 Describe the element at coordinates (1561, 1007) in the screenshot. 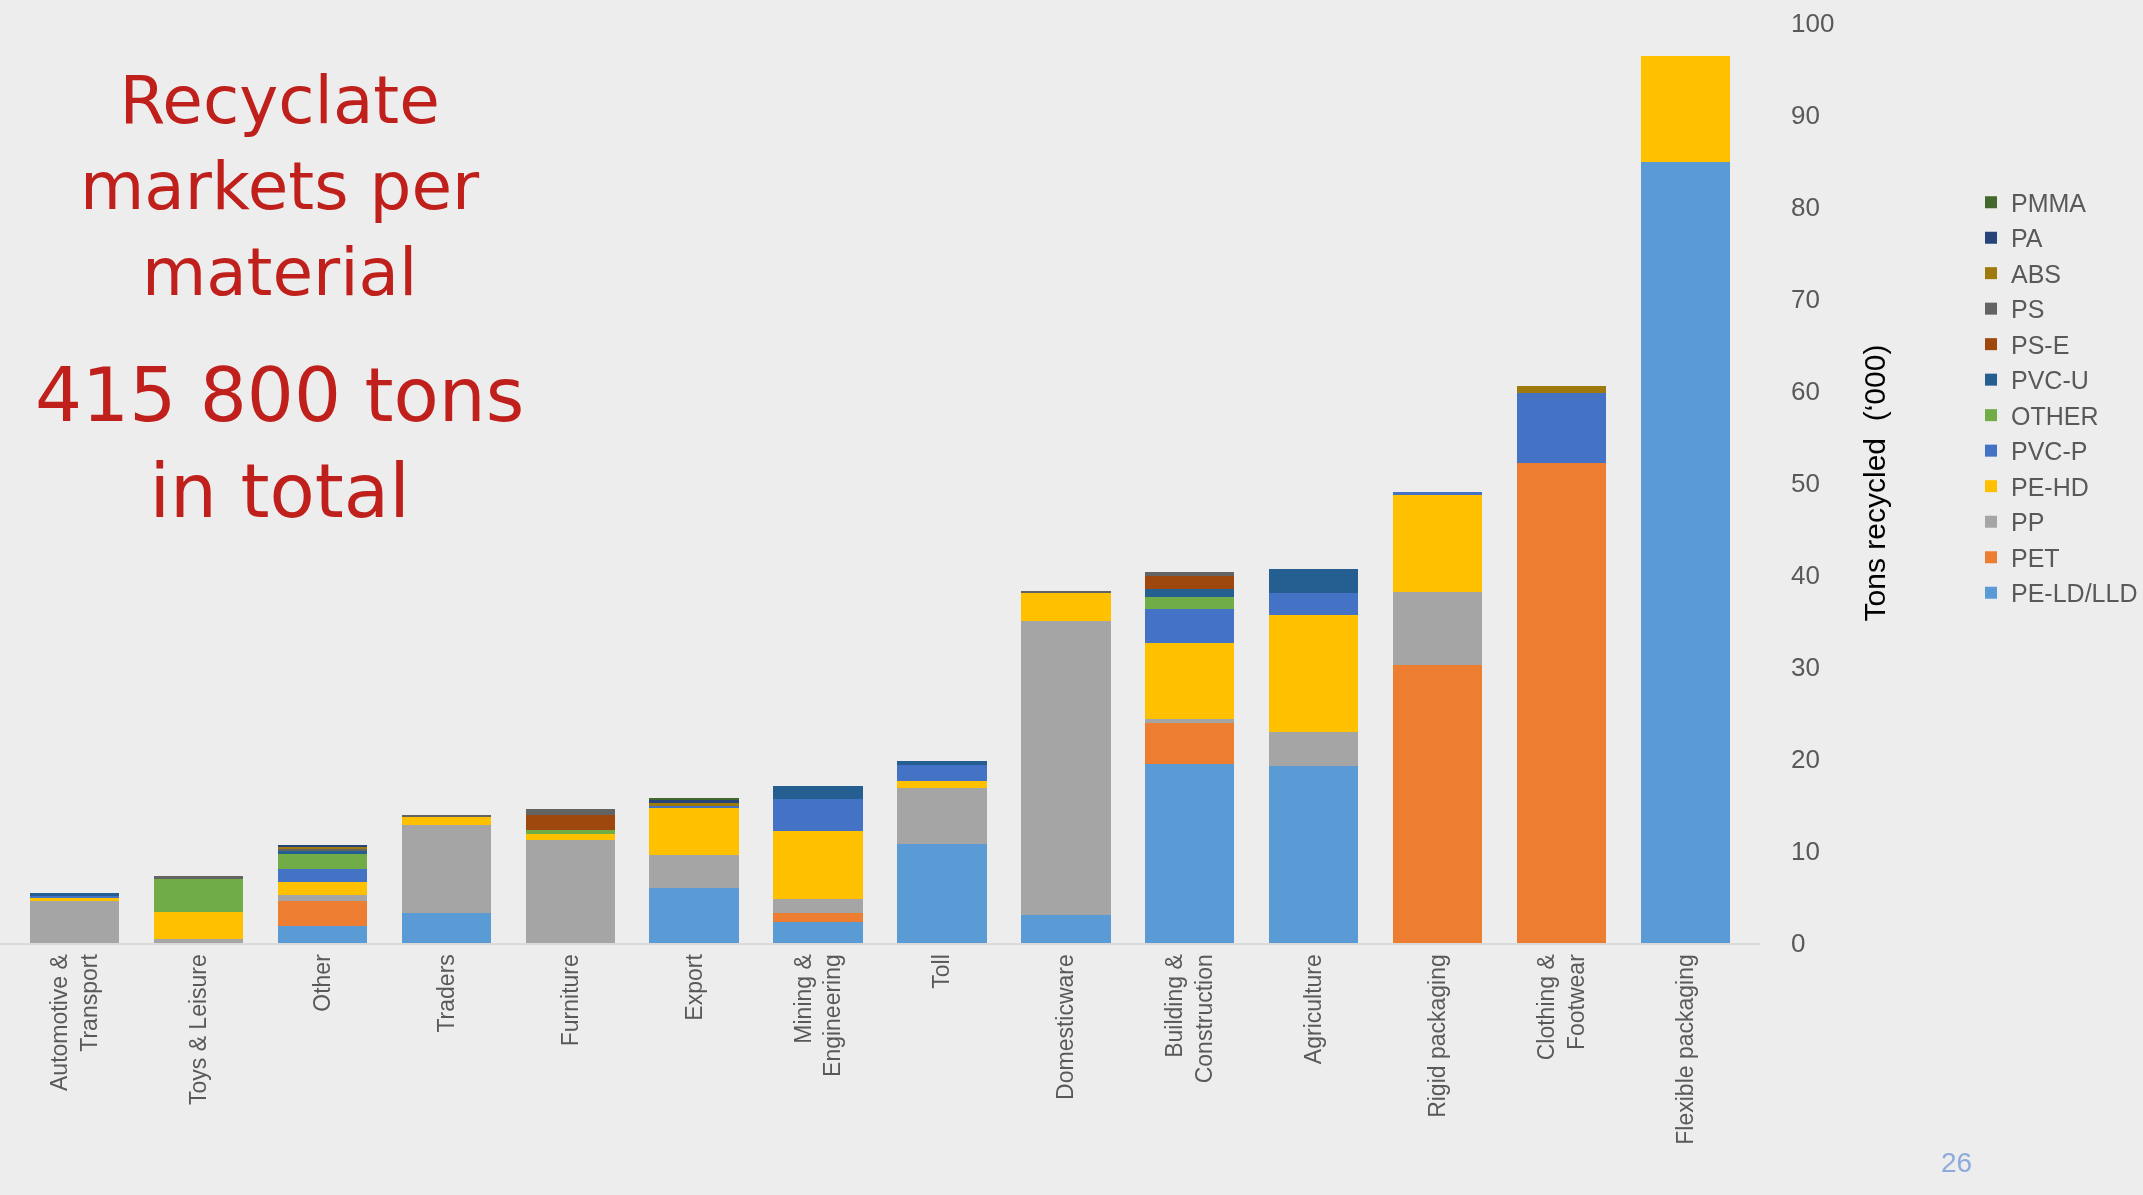

I see `x-tick-label: Clothing & Footwear` at that location.